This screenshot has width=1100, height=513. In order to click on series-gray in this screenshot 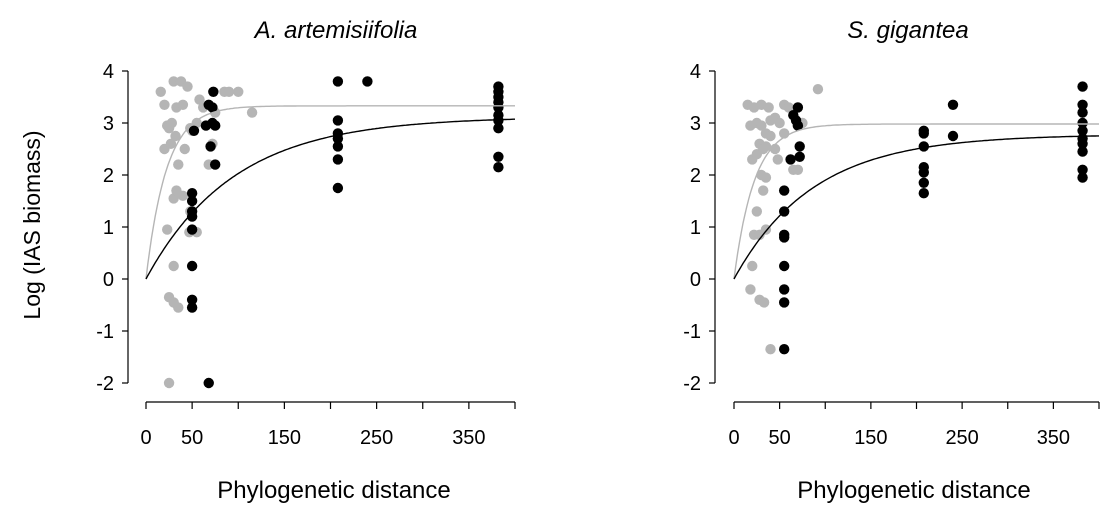, I will do `click(783, 219)`.